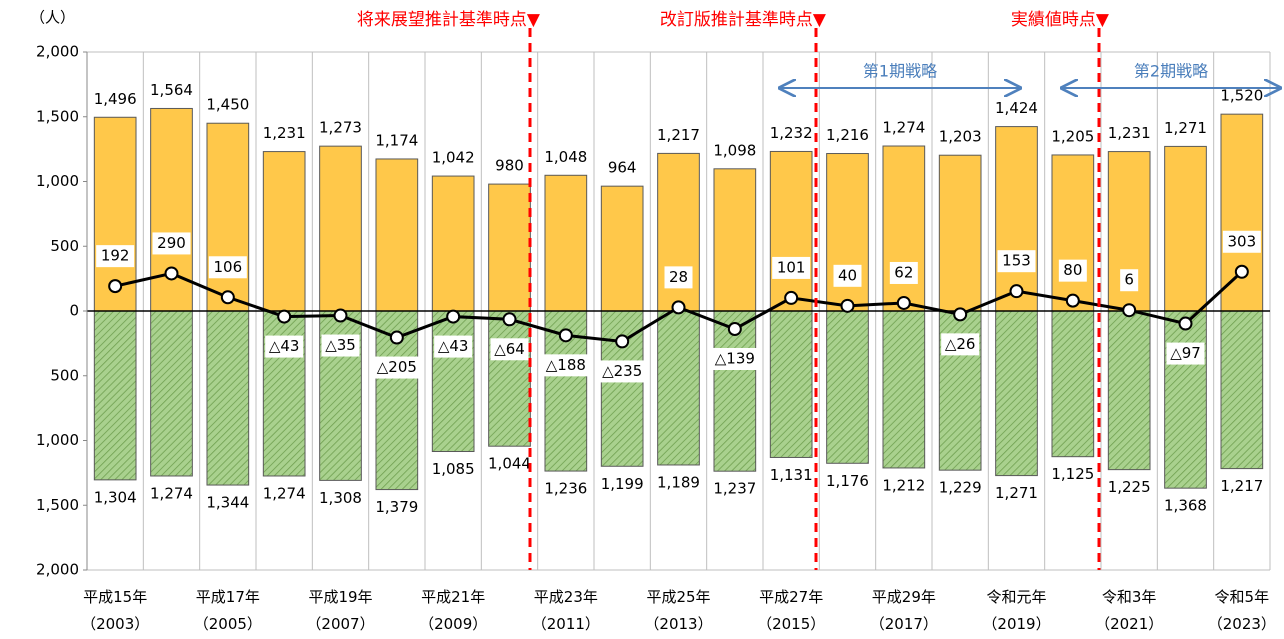  I want to click on x-tick-label: 平成23年（2011）, so click(566, 610).